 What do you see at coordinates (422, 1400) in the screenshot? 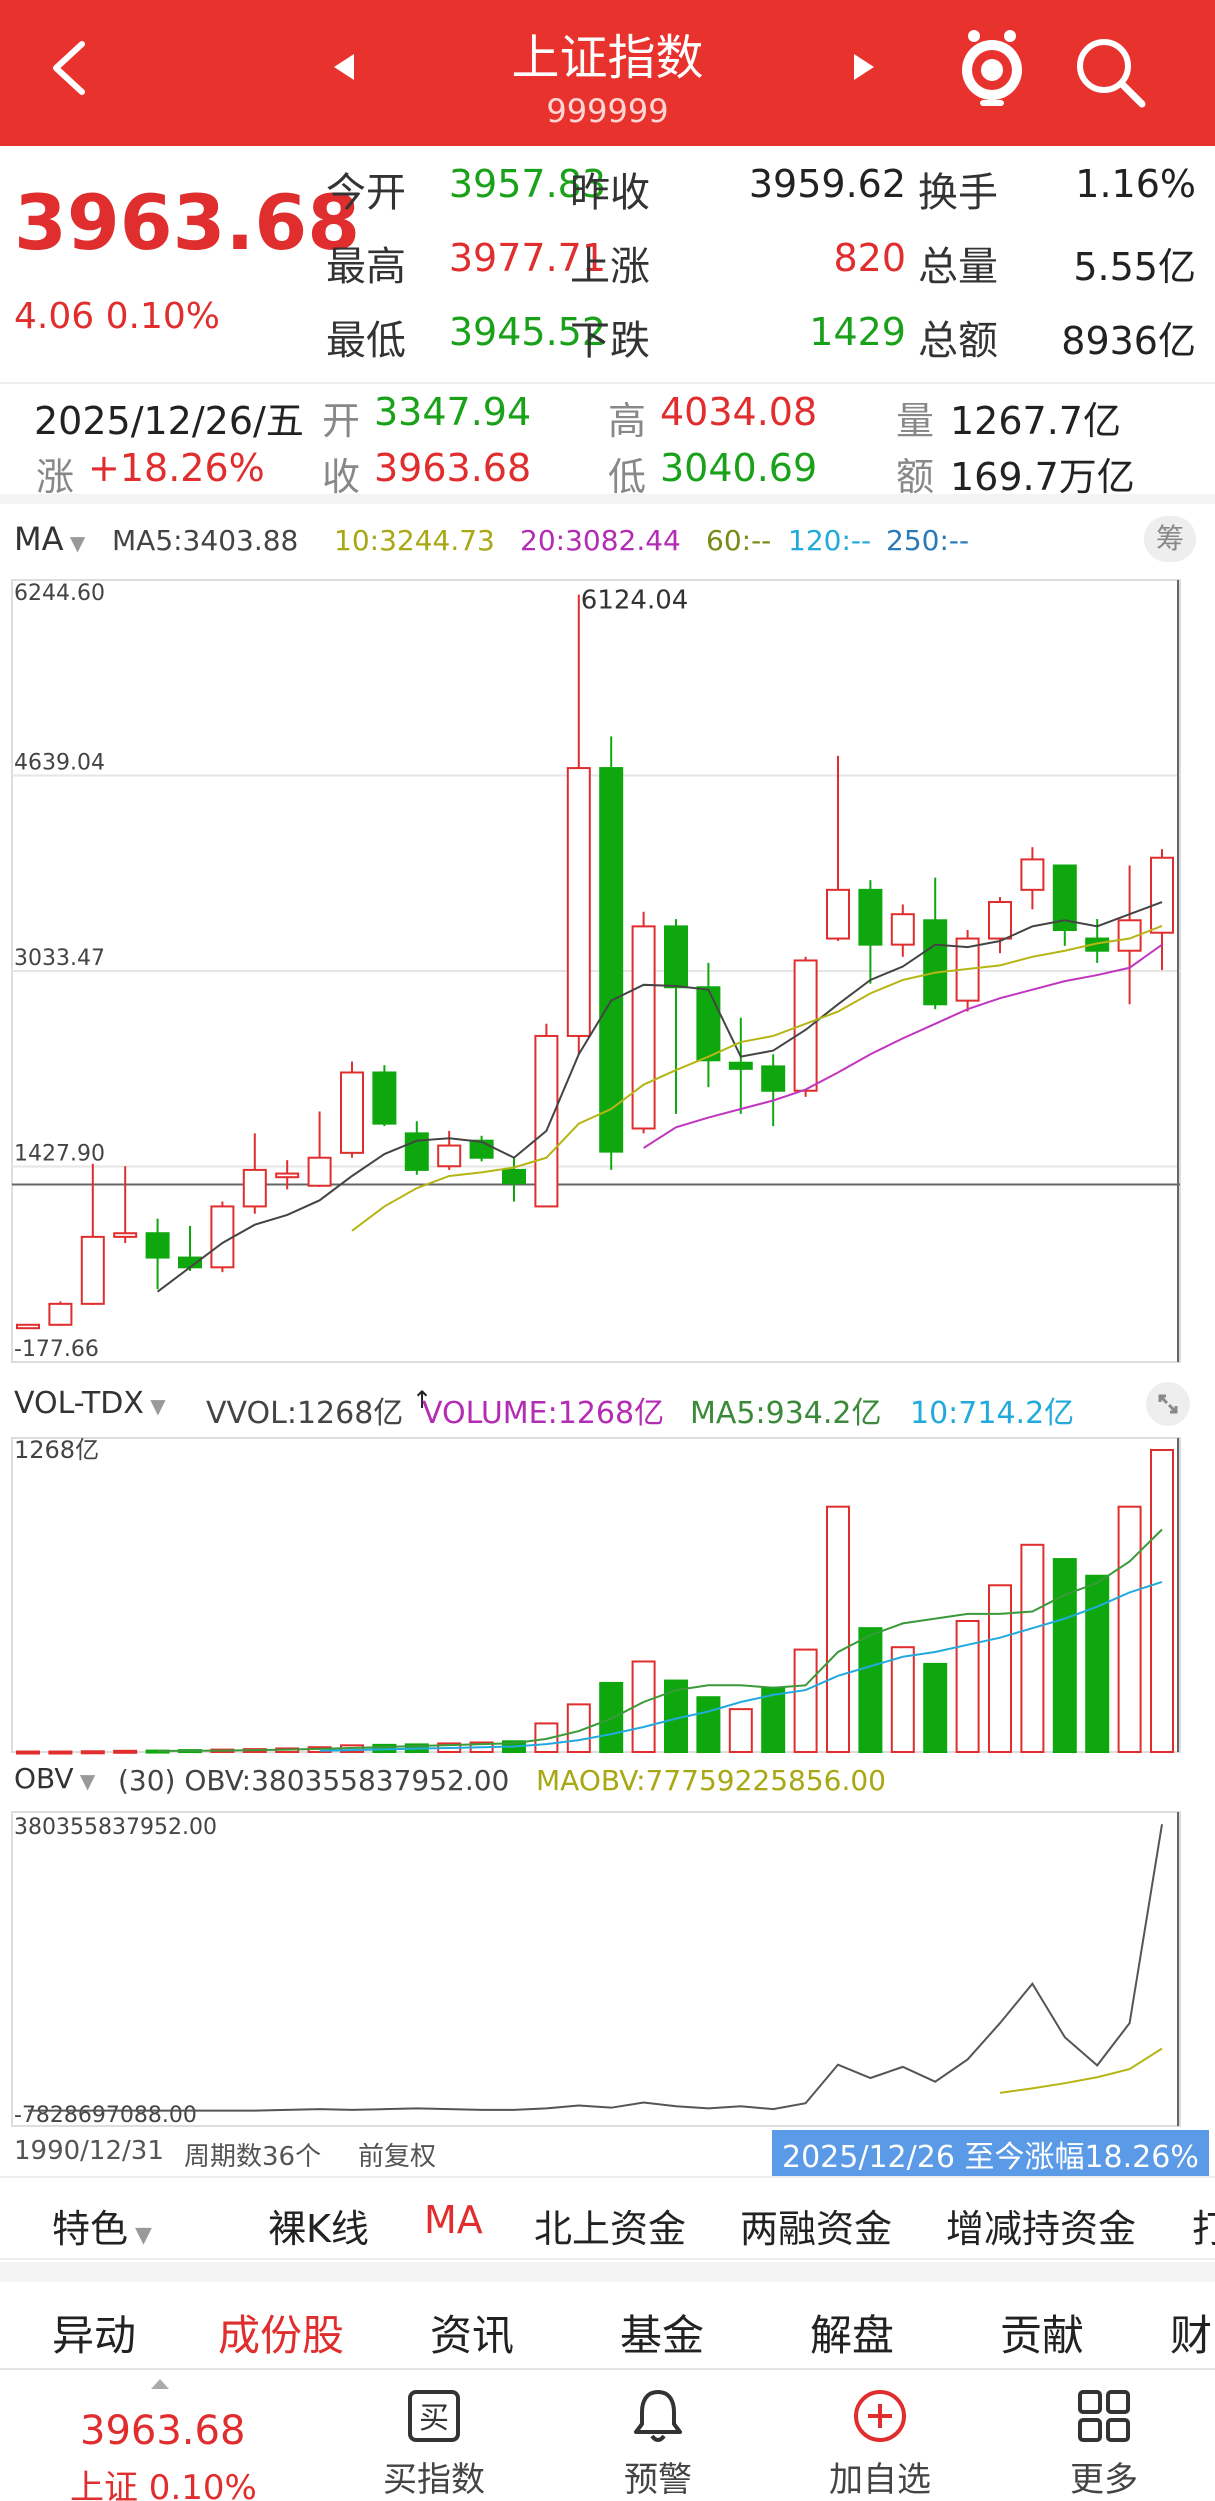
I see `up-arrow-icon: ↑` at bounding box center [422, 1400].